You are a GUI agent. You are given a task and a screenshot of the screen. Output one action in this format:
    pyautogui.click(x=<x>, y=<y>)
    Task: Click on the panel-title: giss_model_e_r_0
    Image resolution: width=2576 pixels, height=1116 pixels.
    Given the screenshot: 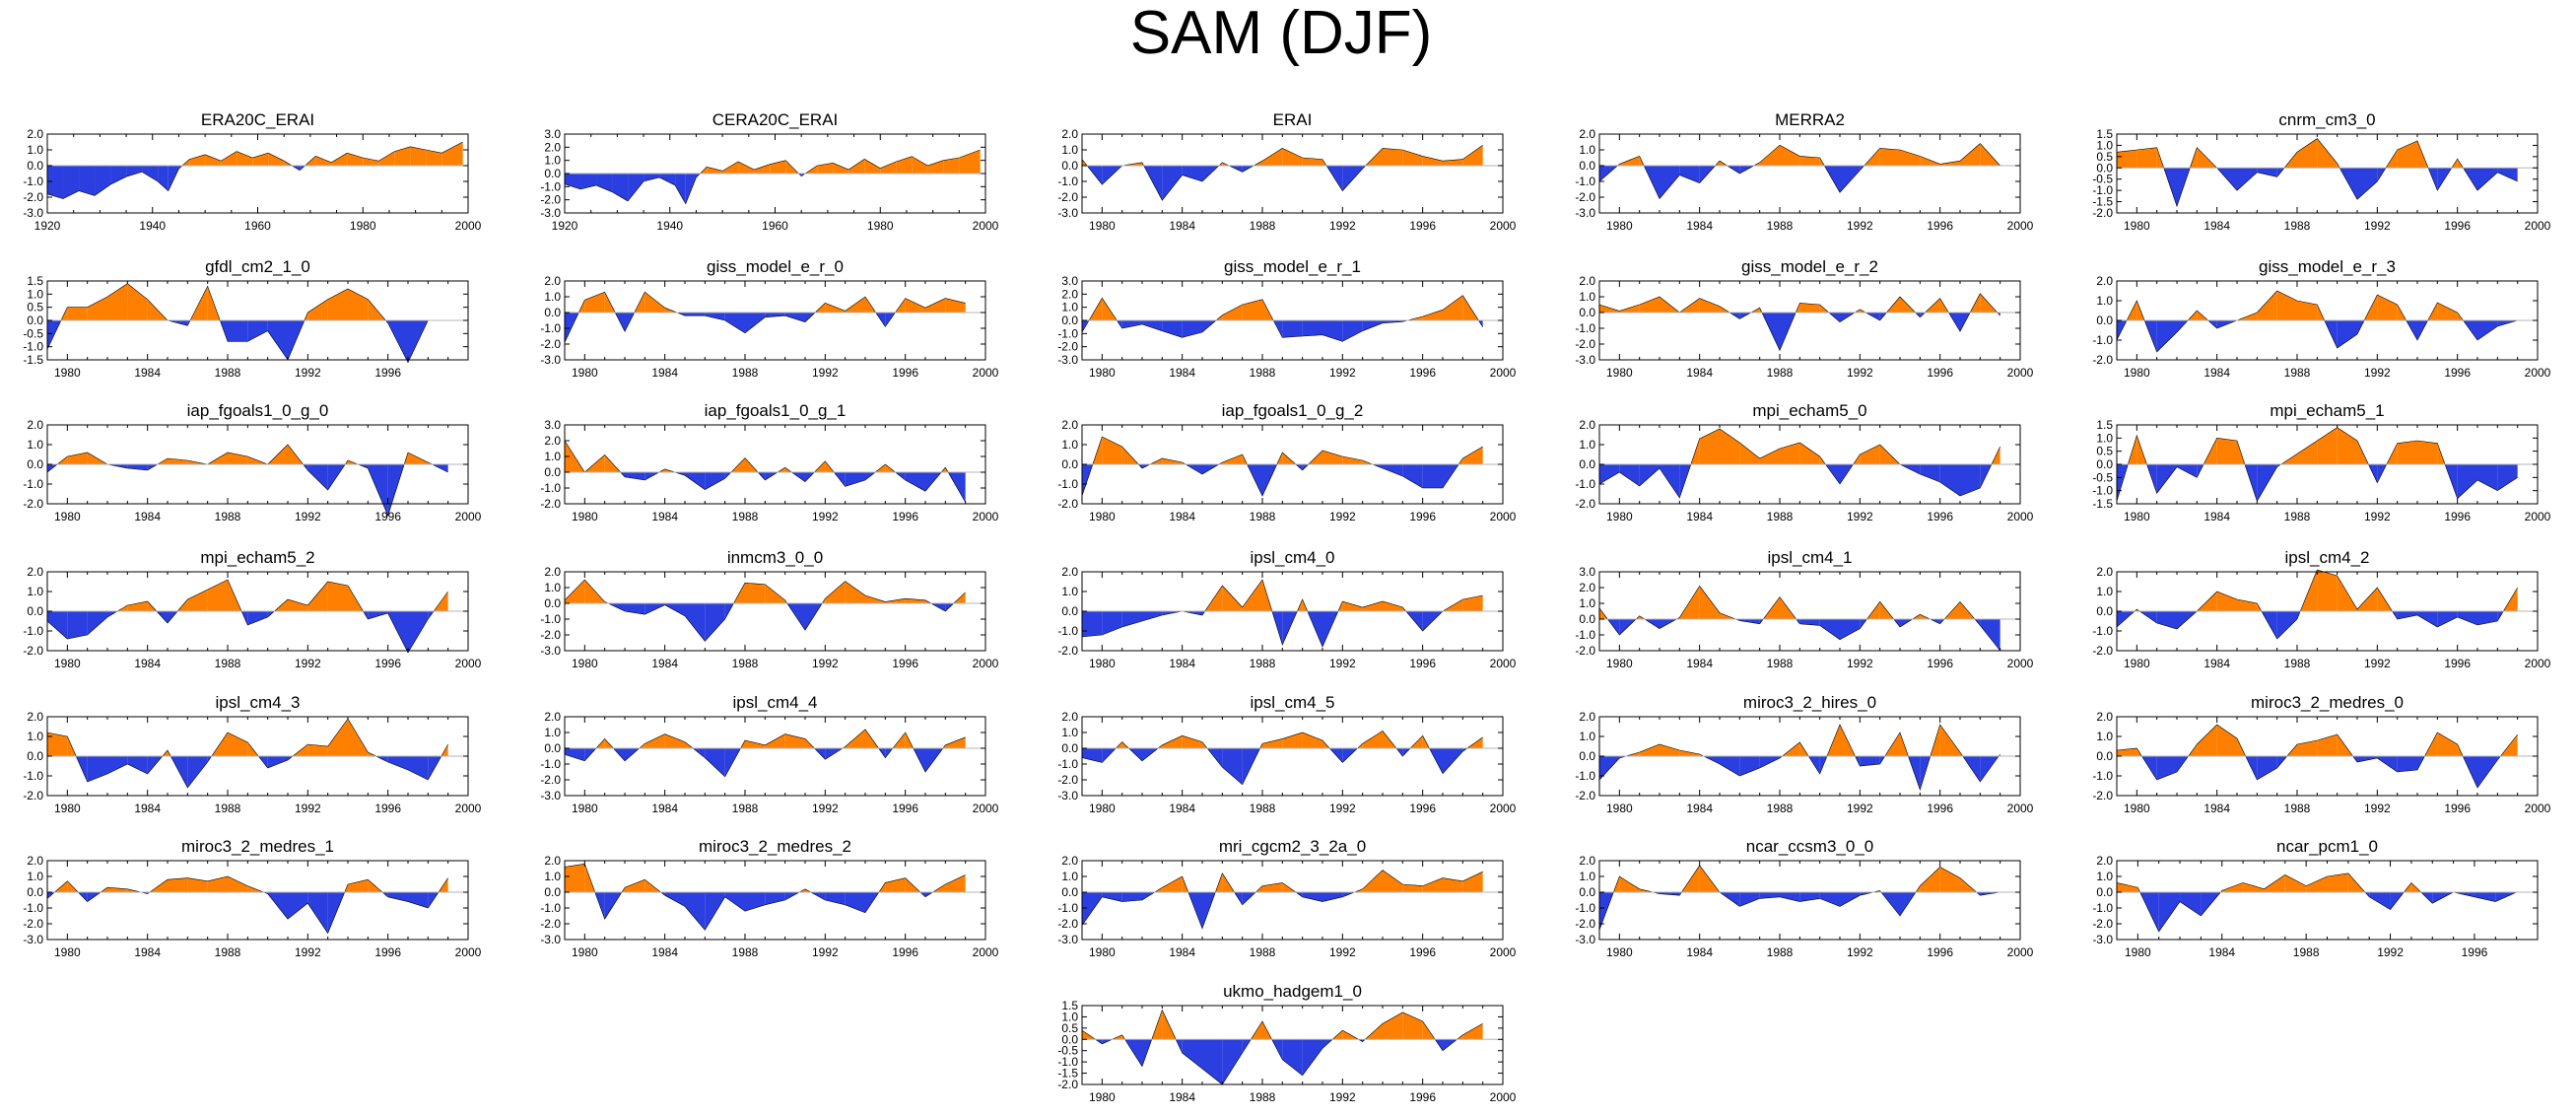 What is the action you would take?
    pyautogui.click(x=775, y=266)
    